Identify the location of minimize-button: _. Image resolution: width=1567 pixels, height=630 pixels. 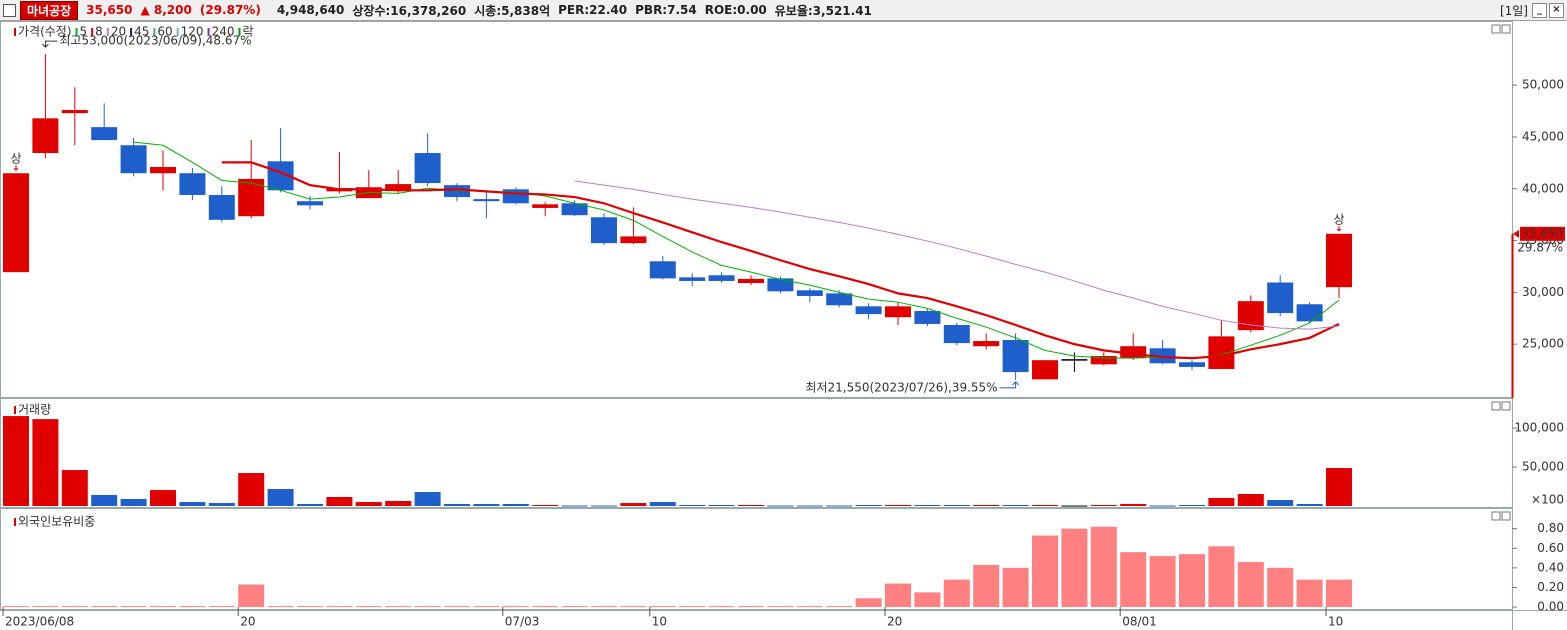
(1539, 10).